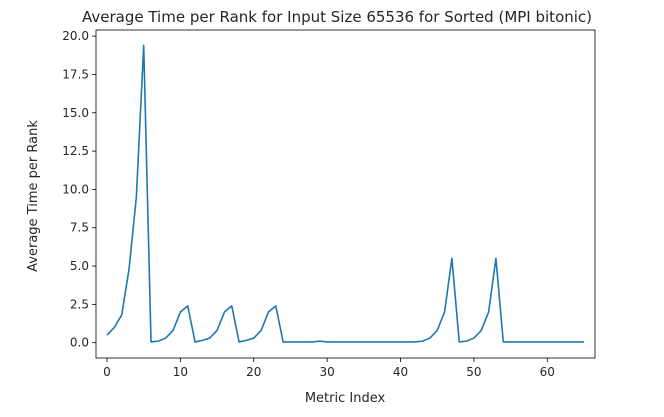 Image resolution: width=664 pixels, height=417 pixels. Describe the element at coordinates (79, 304) in the screenshot. I see `y-tick-label: 2.5` at that location.